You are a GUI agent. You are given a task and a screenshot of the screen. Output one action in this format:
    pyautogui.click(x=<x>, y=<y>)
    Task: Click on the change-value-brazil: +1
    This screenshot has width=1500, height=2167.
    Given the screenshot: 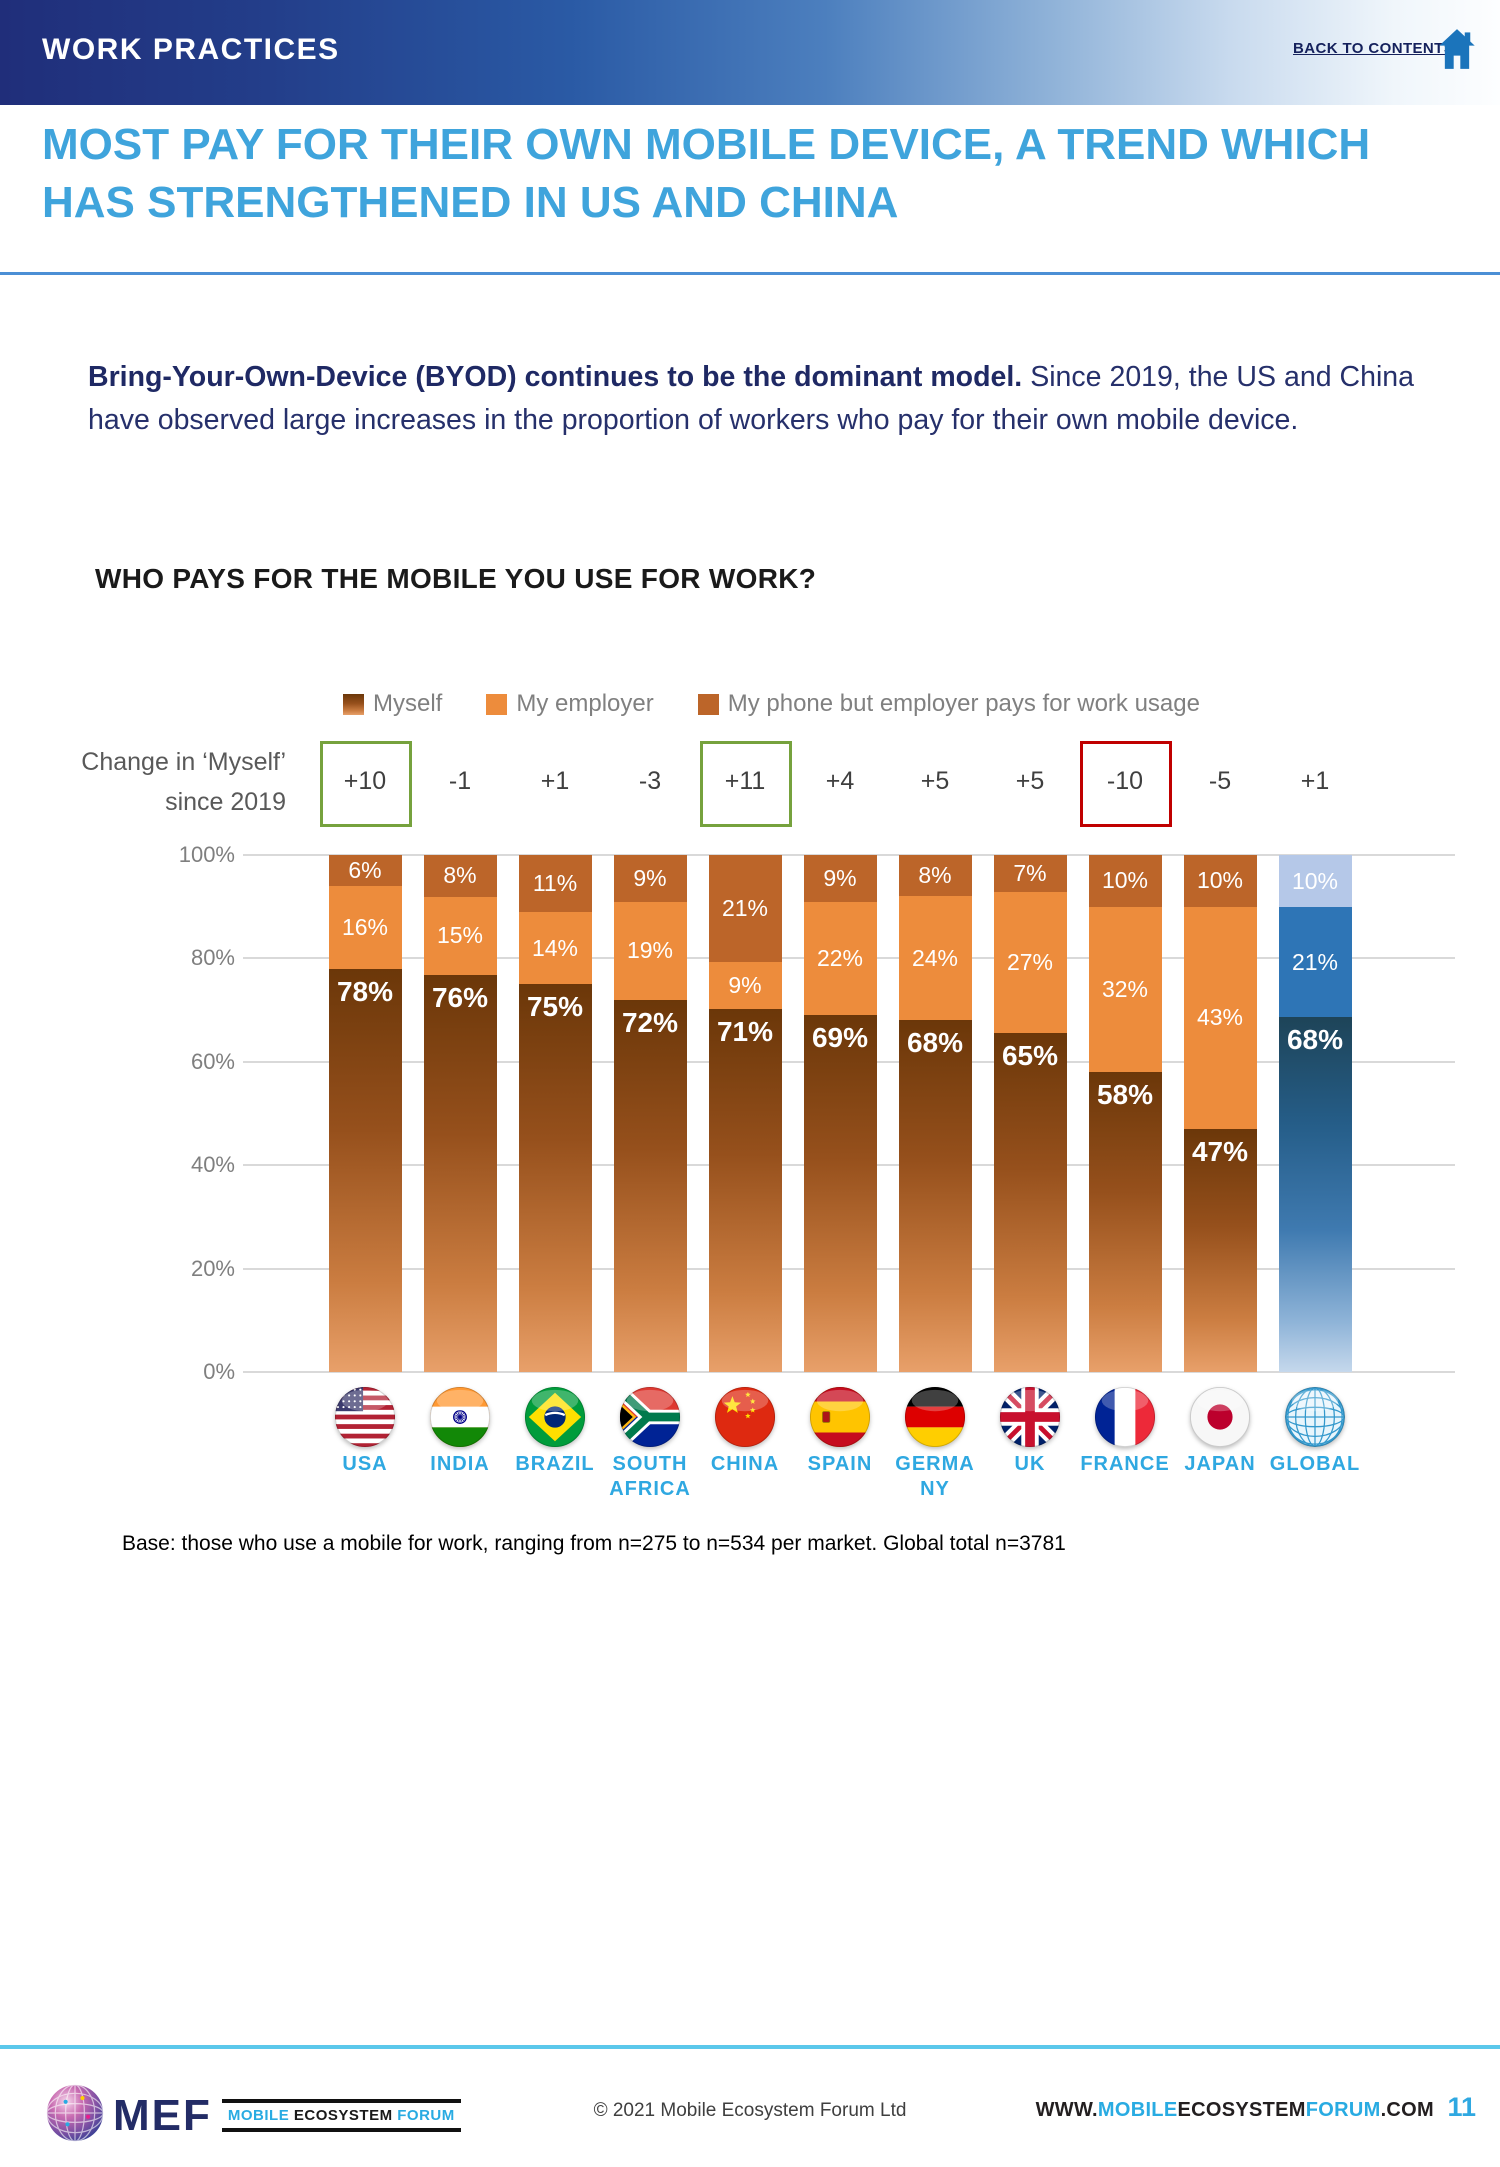 What is the action you would take?
    pyautogui.click(x=555, y=781)
    